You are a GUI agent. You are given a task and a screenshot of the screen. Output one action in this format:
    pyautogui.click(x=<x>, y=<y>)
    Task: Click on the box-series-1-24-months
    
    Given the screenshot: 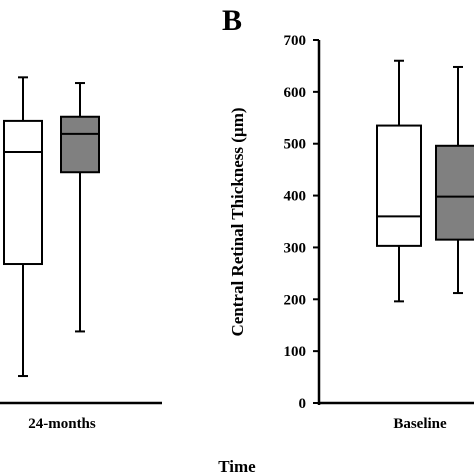 What is the action you would take?
    pyautogui.click(x=80, y=207)
    